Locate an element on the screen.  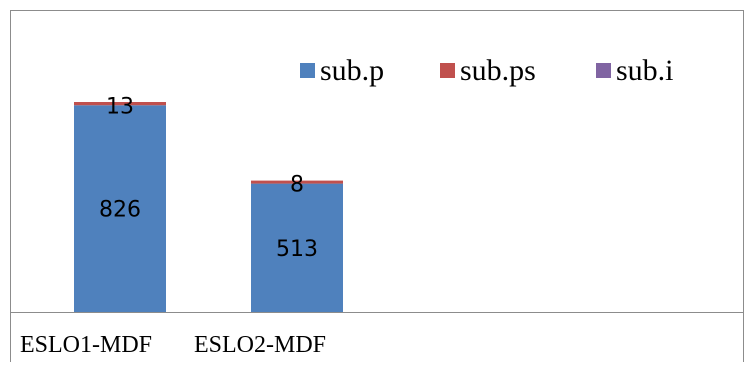
data-labels-group: 826 13 513 8 is located at coordinates (208, 178).